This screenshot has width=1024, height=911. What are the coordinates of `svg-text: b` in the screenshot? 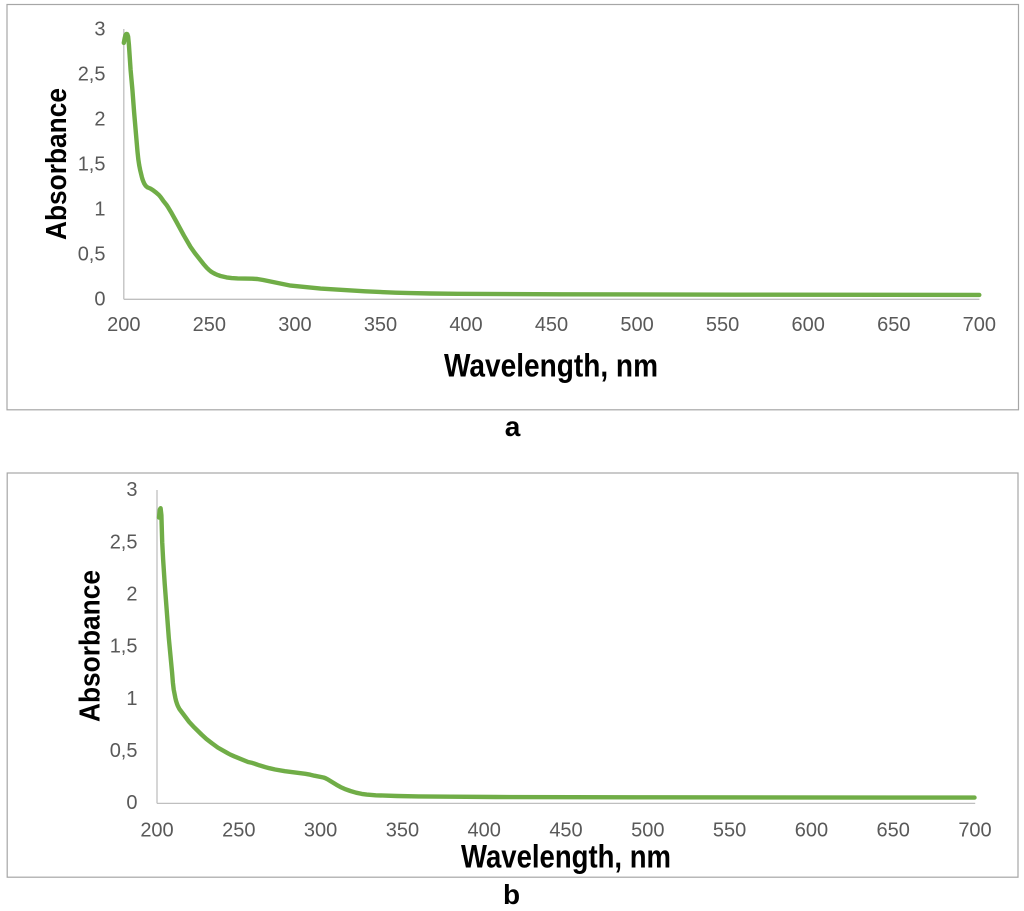 It's located at (511, 894).